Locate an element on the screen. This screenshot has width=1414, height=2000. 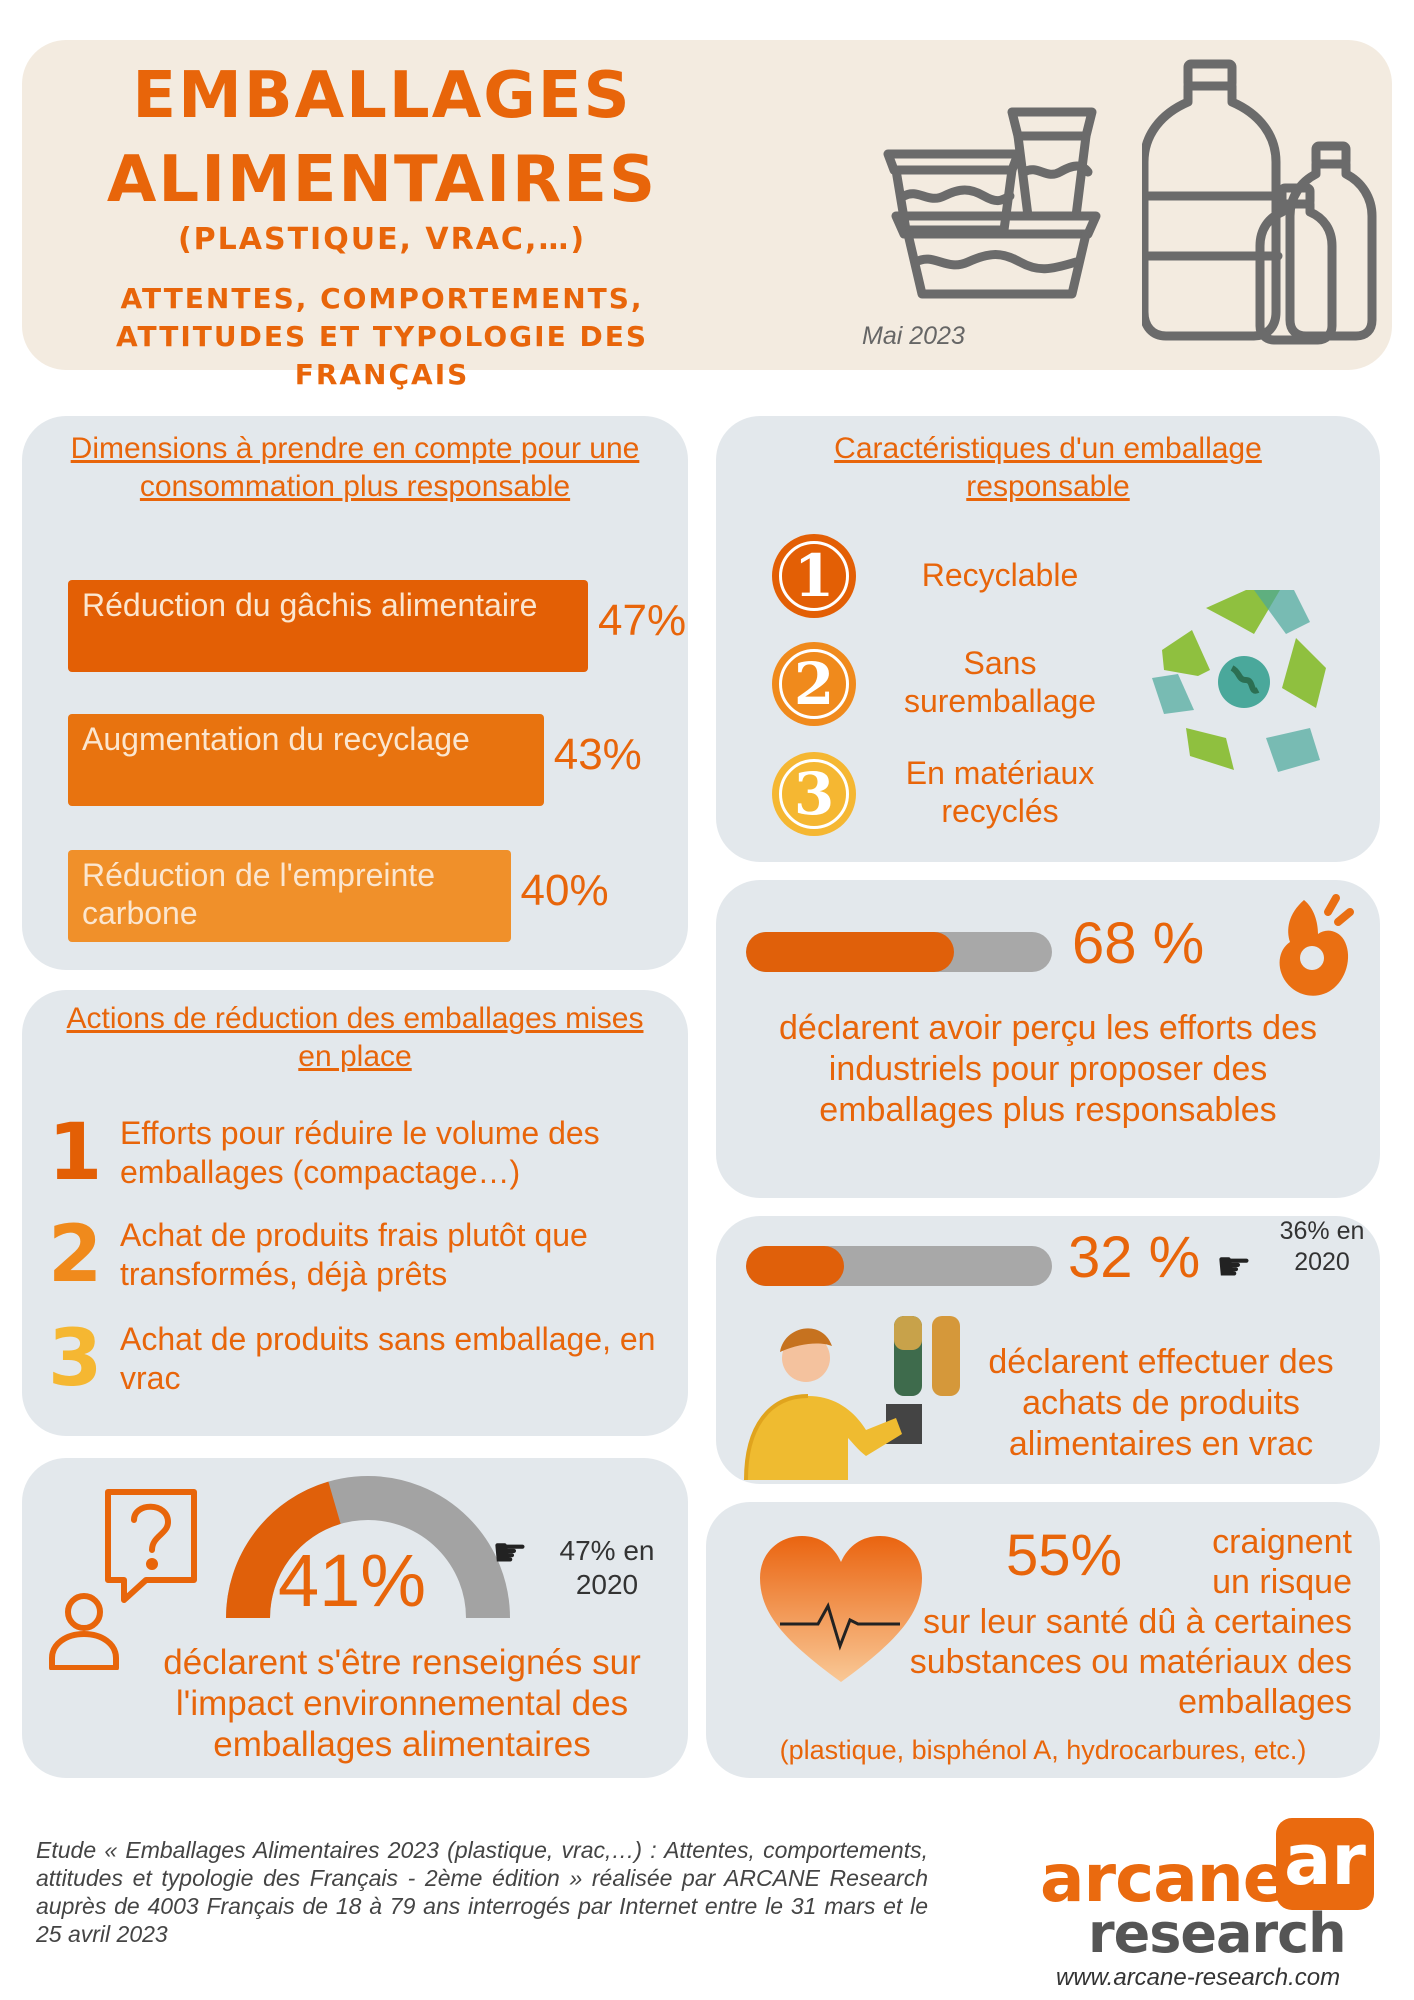
characteristic-number-badge: 2 is located at coordinates (814, 684).